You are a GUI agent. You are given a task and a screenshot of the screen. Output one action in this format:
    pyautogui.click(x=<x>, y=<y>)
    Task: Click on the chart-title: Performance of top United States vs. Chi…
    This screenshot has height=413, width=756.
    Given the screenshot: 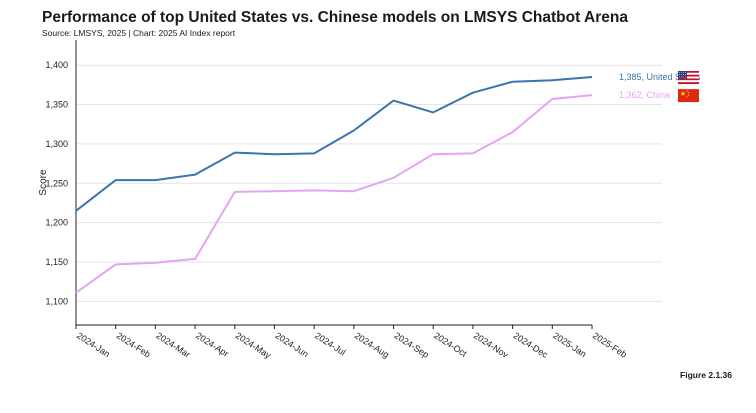 What is the action you would take?
    pyautogui.click(x=335, y=17)
    